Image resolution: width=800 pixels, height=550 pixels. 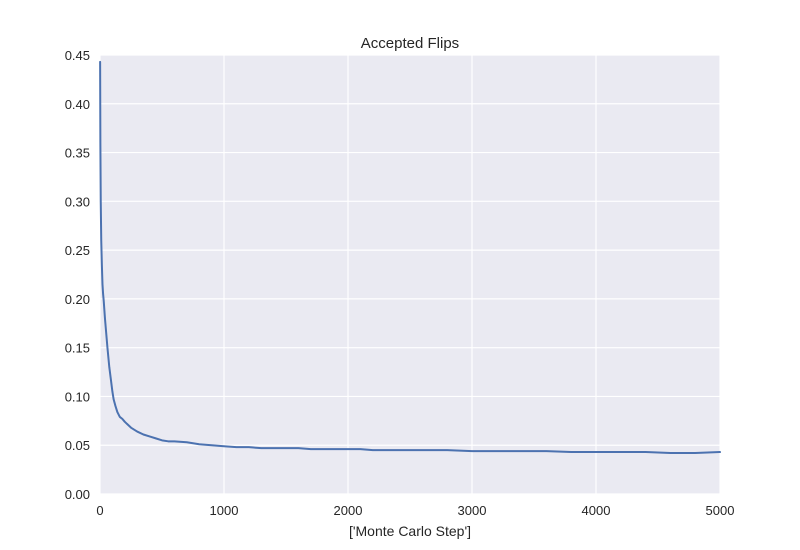 What do you see at coordinates (415, 510) in the screenshot?
I see `x-tick-labels: 0 1000 2000 3000 4000 5000` at bounding box center [415, 510].